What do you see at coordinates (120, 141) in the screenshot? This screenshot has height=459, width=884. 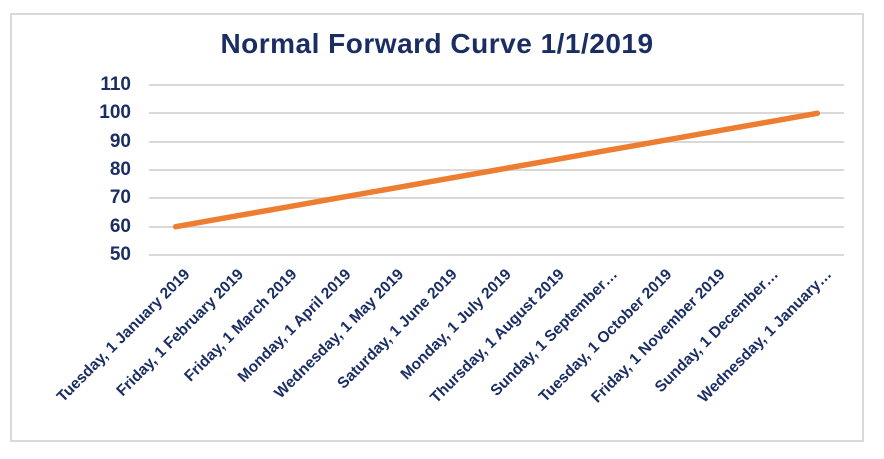 I see `y-tick-label: 90` at bounding box center [120, 141].